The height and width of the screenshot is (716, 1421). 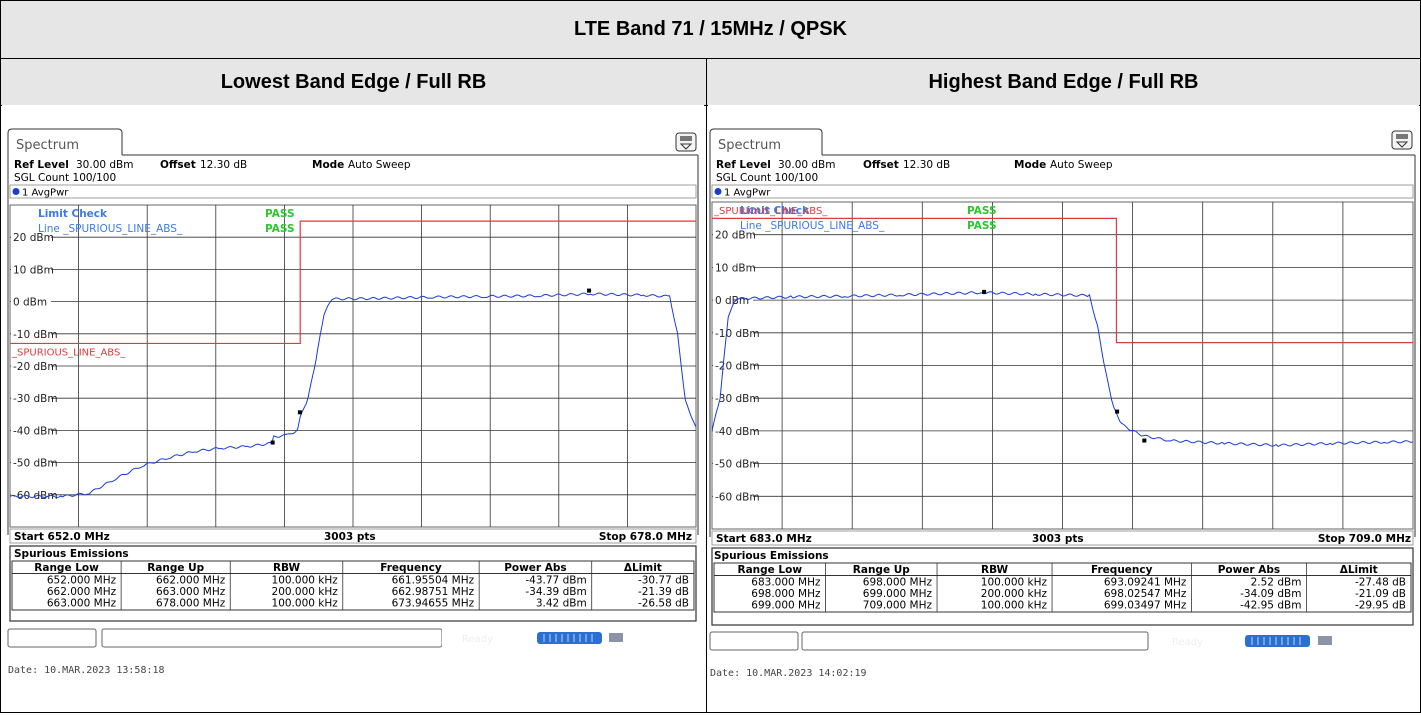 What do you see at coordinates (353, 395) in the screenshot?
I see `trace-line` at bounding box center [353, 395].